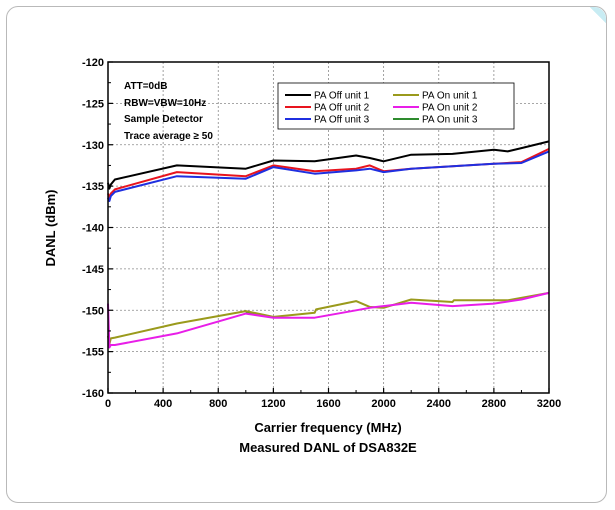 This screenshot has height=510, width=615. What do you see at coordinates (93, 353) in the screenshot?
I see `y-tick-label: -155` at bounding box center [93, 353].